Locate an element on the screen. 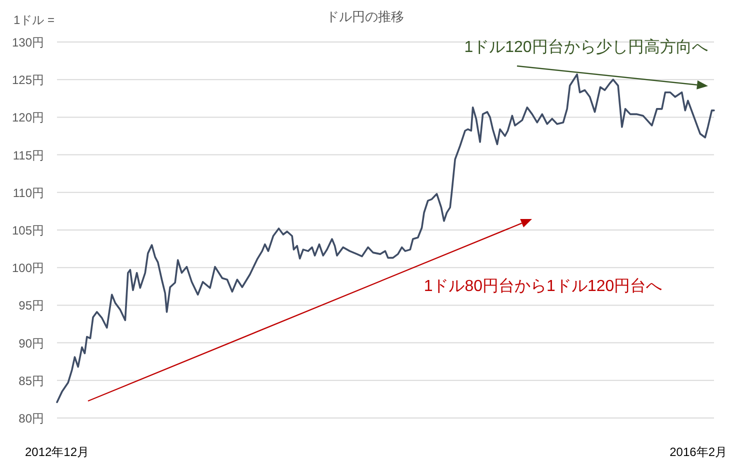 The image size is (730, 469). annotation: 1ドル120円台から少し円高方向へ is located at coordinates (586, 47).